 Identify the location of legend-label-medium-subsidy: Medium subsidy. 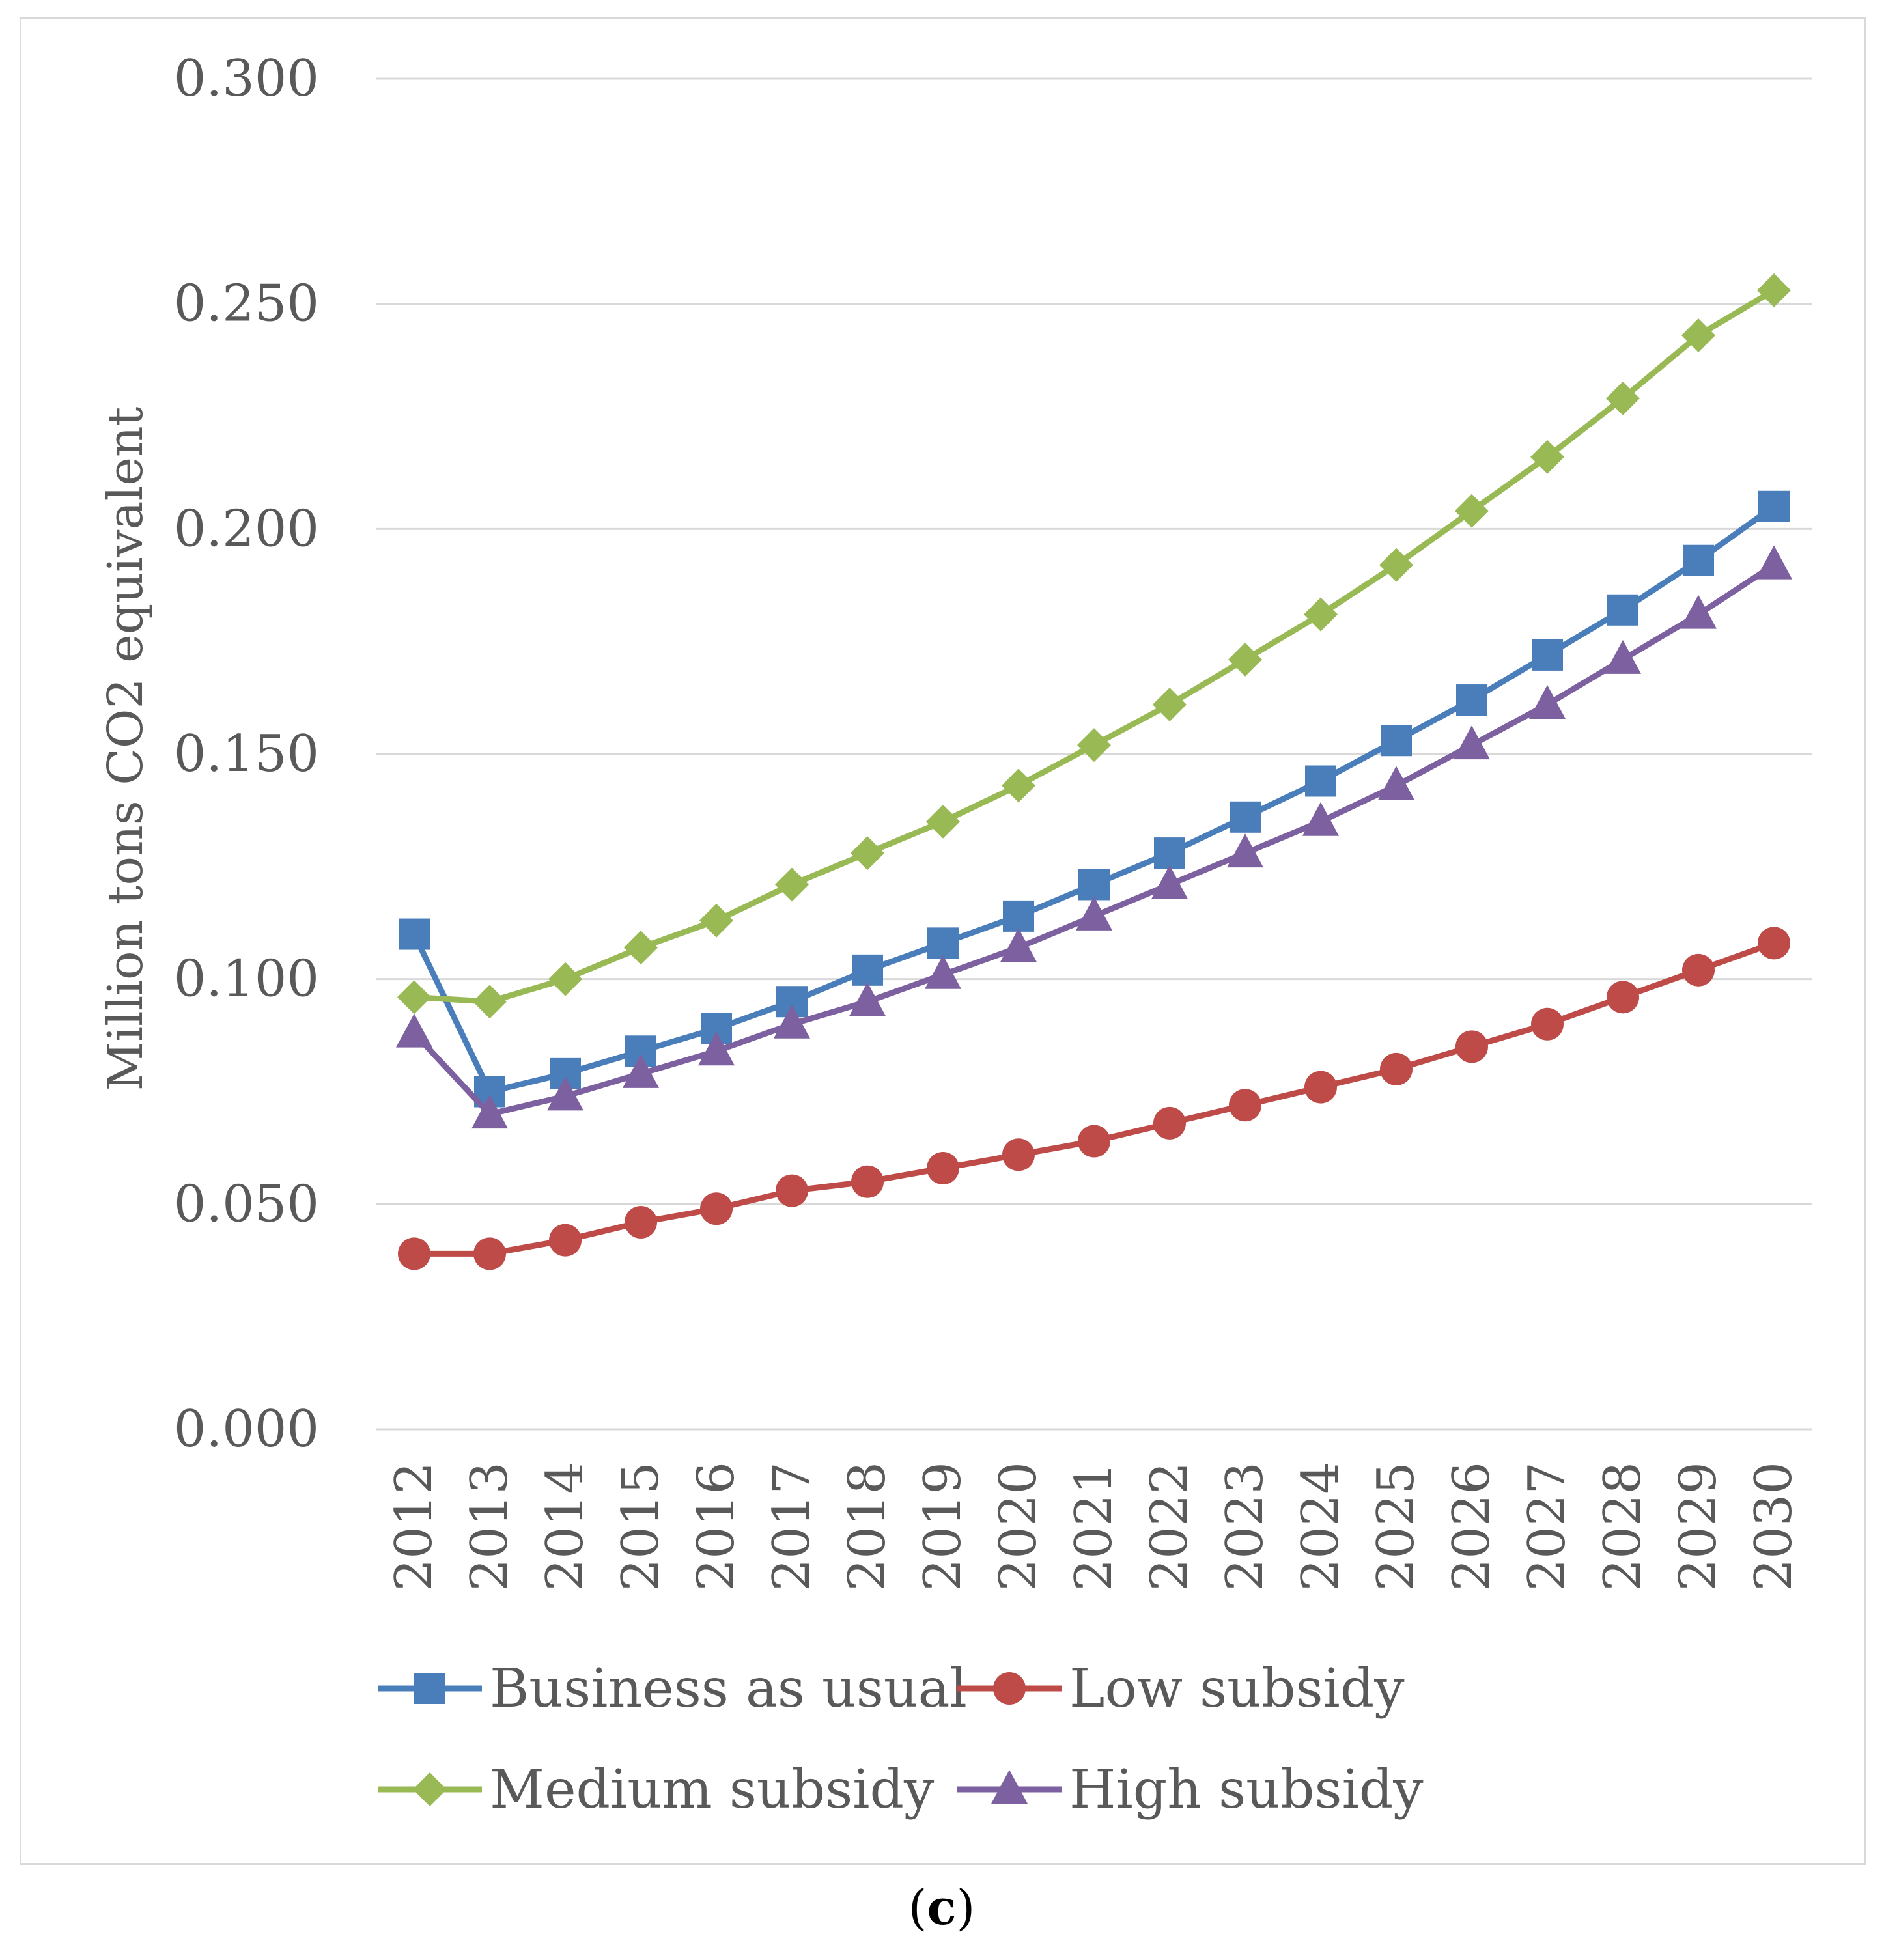
(712, 1790).